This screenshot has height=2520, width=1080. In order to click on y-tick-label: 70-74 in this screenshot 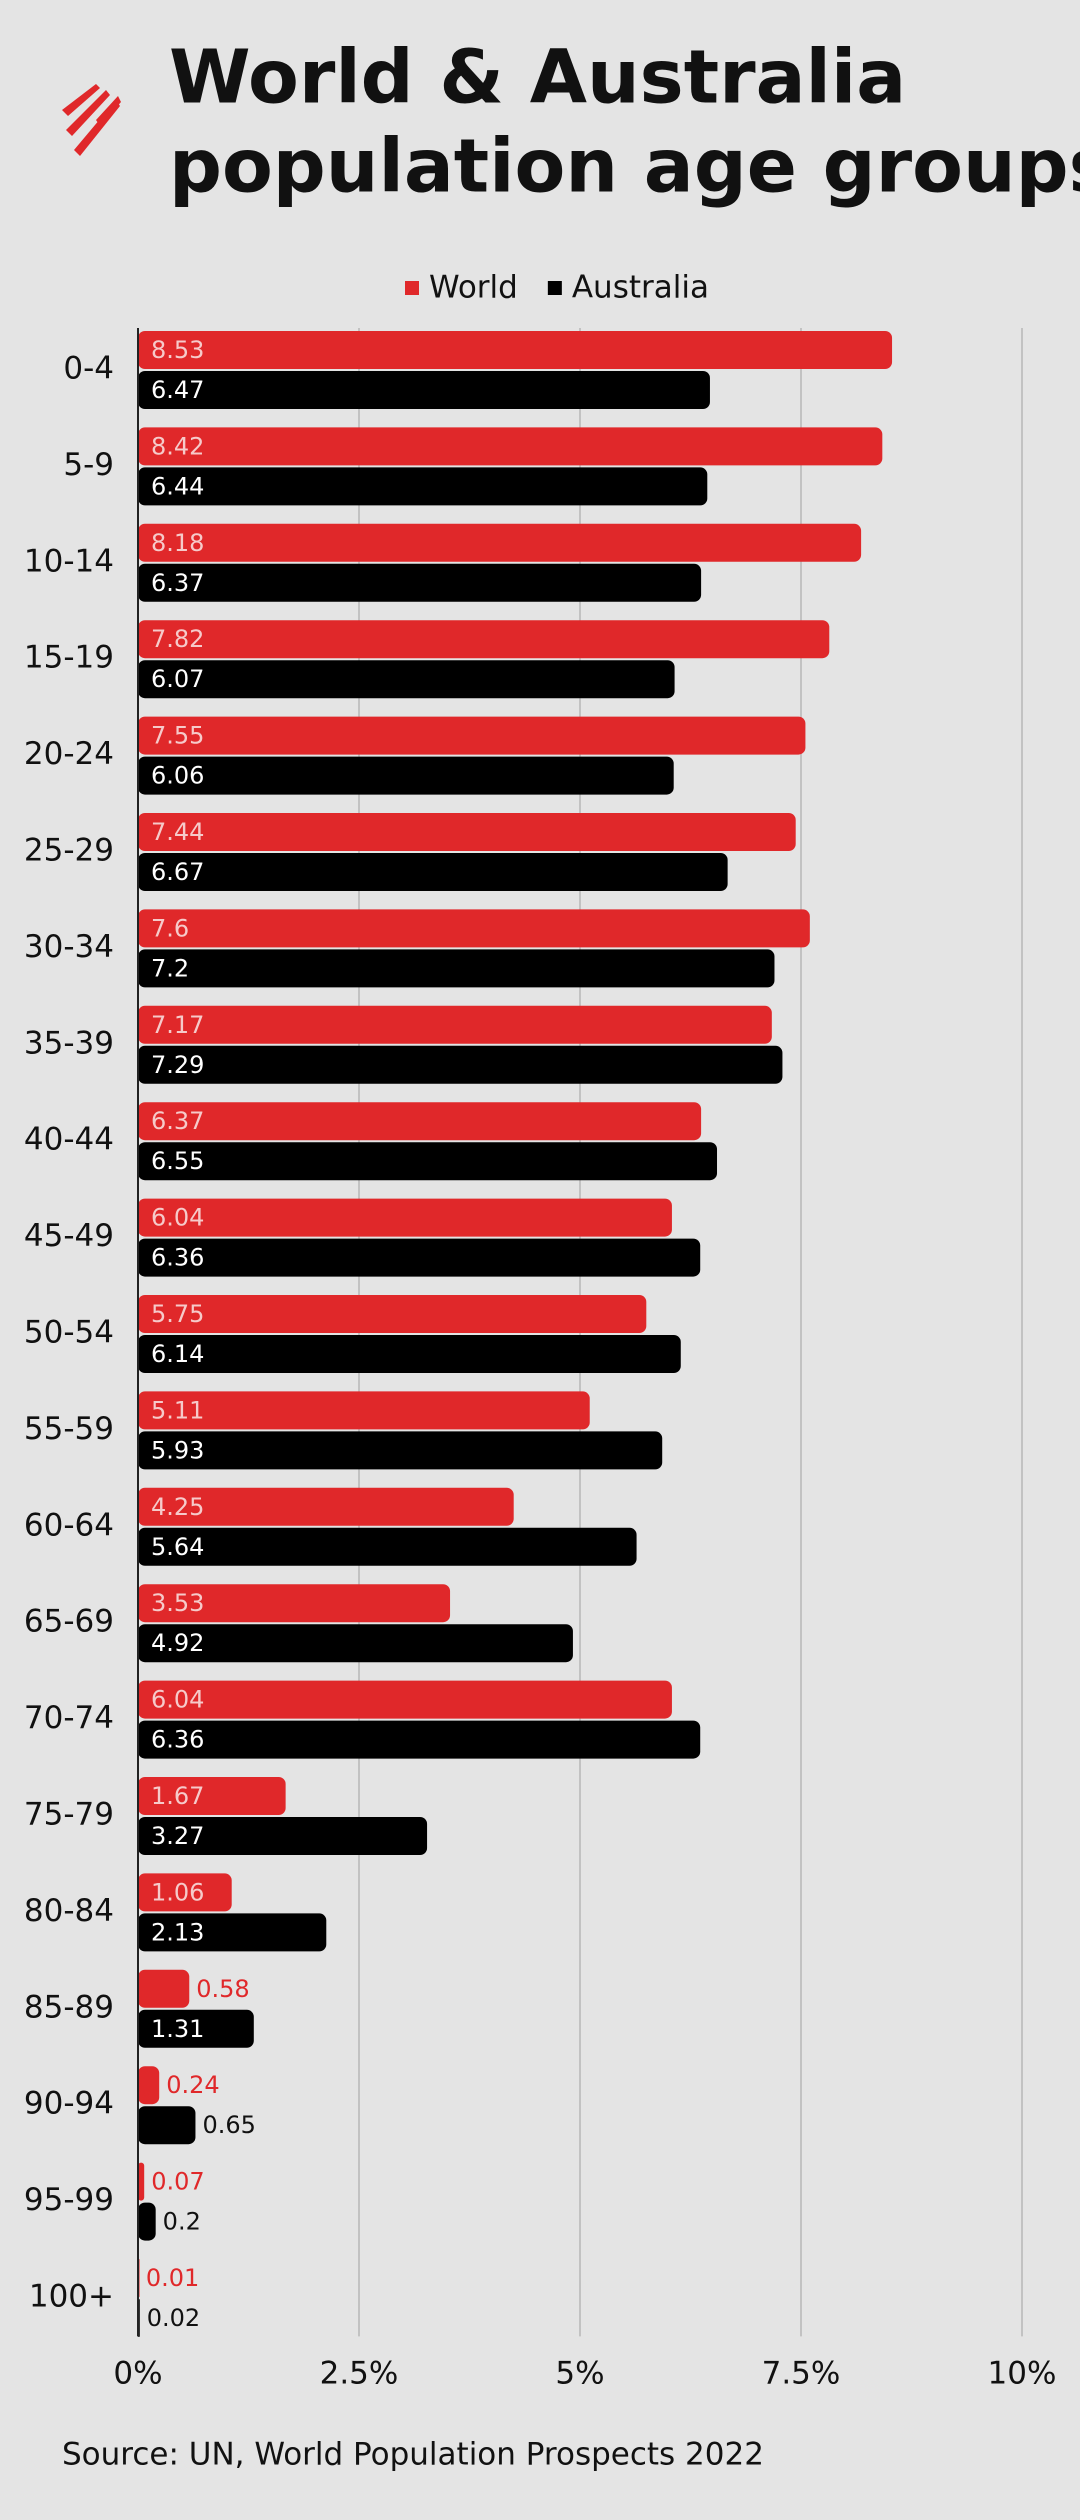, I will do `click(69, 1718)`.